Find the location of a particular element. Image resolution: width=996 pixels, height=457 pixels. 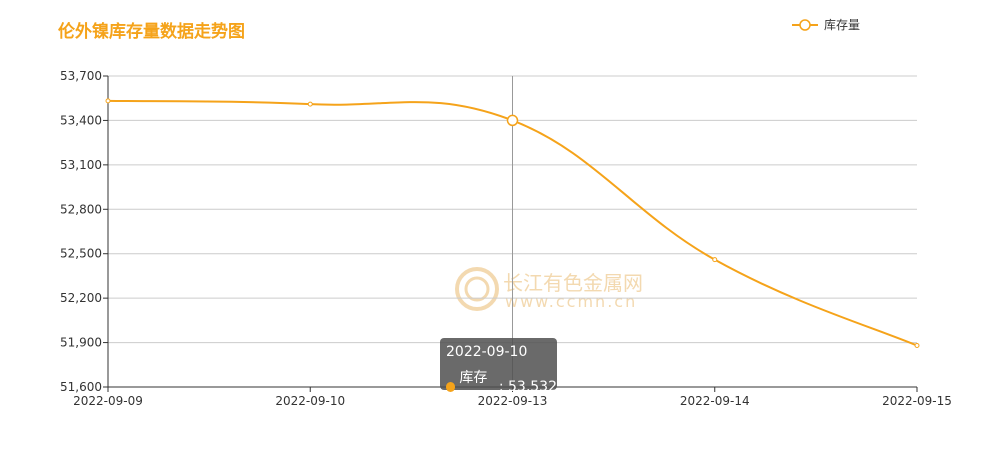

watermark-url: www.ccmn.cn is located at coordinates (571, 301).